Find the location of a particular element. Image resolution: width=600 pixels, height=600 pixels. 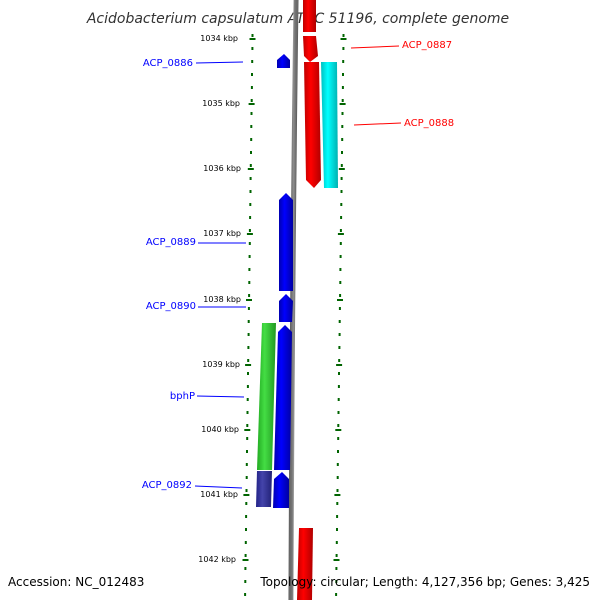

tick-label: 1036 kbp is located at coordinates (222, 168).